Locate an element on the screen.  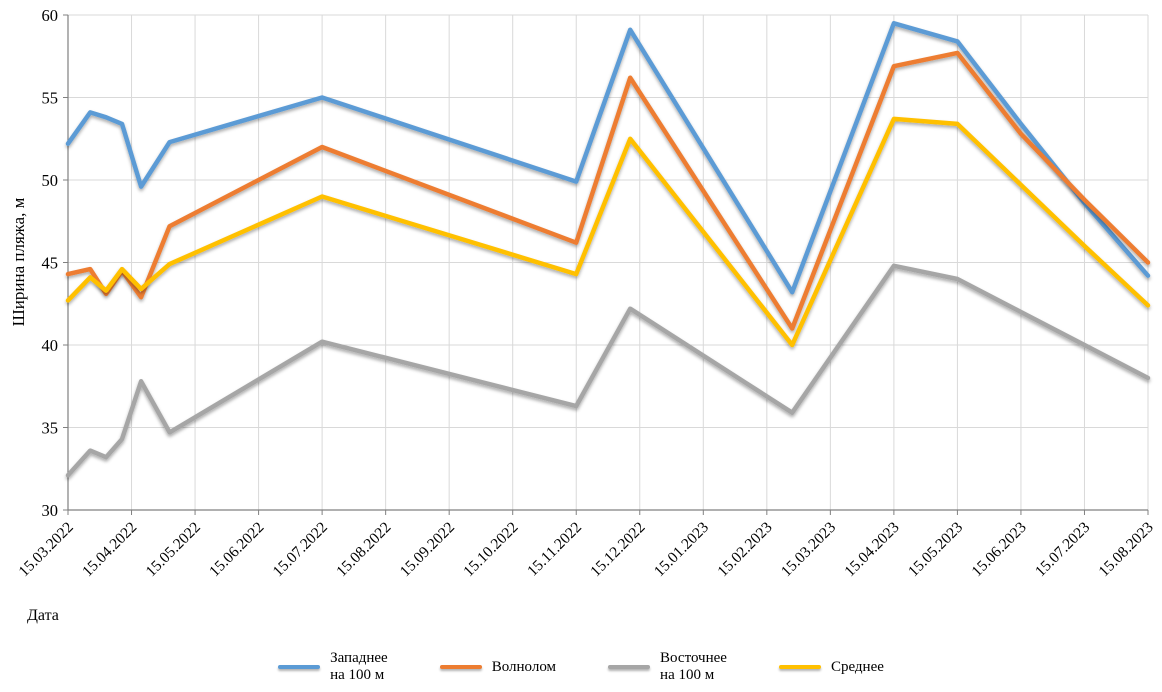
y-tick-label: 55 is located at coordinates (50, 98).